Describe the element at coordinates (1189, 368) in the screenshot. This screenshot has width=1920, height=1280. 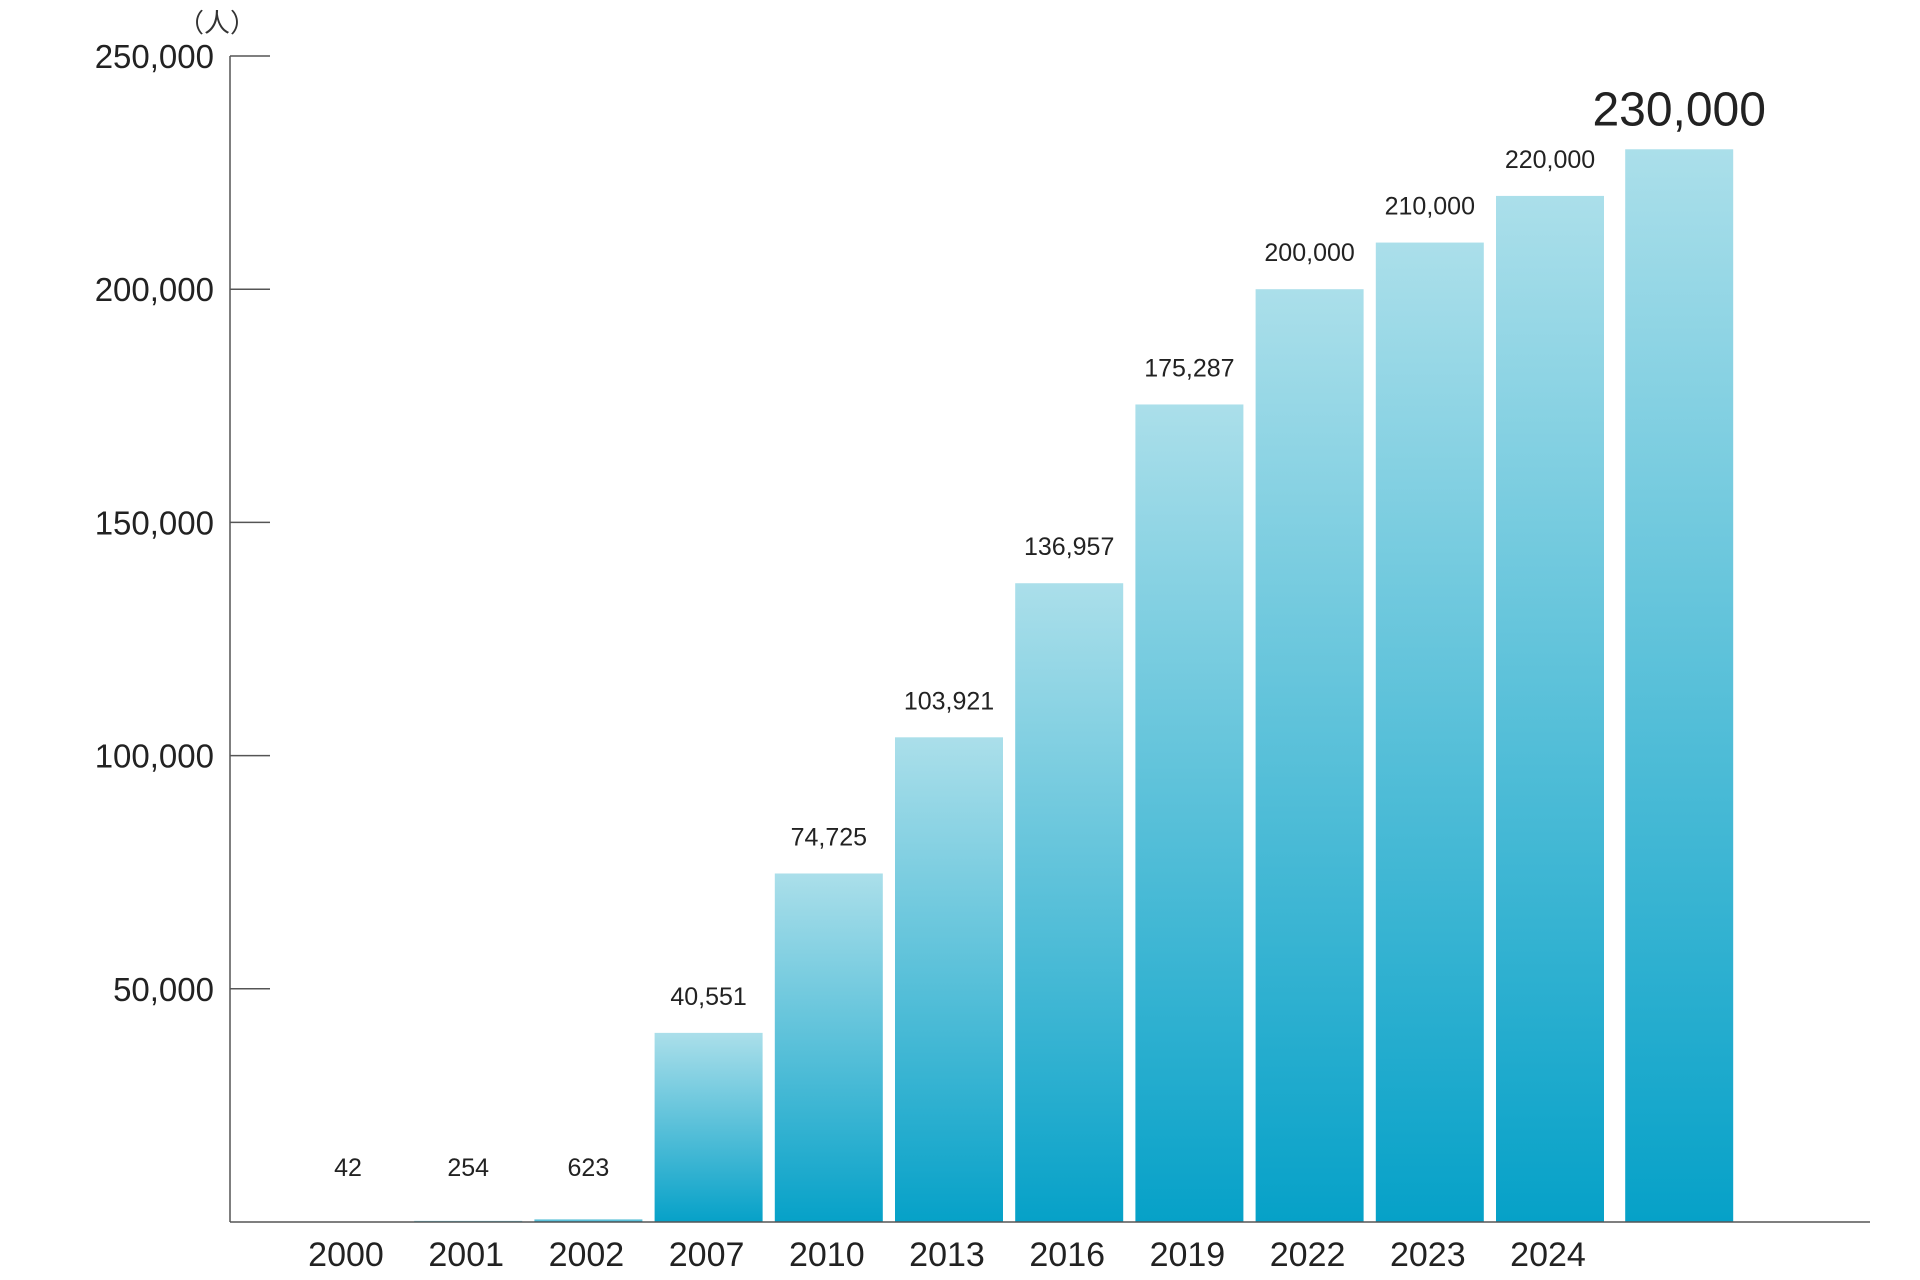
I see `data-label: 175,287` at that location.